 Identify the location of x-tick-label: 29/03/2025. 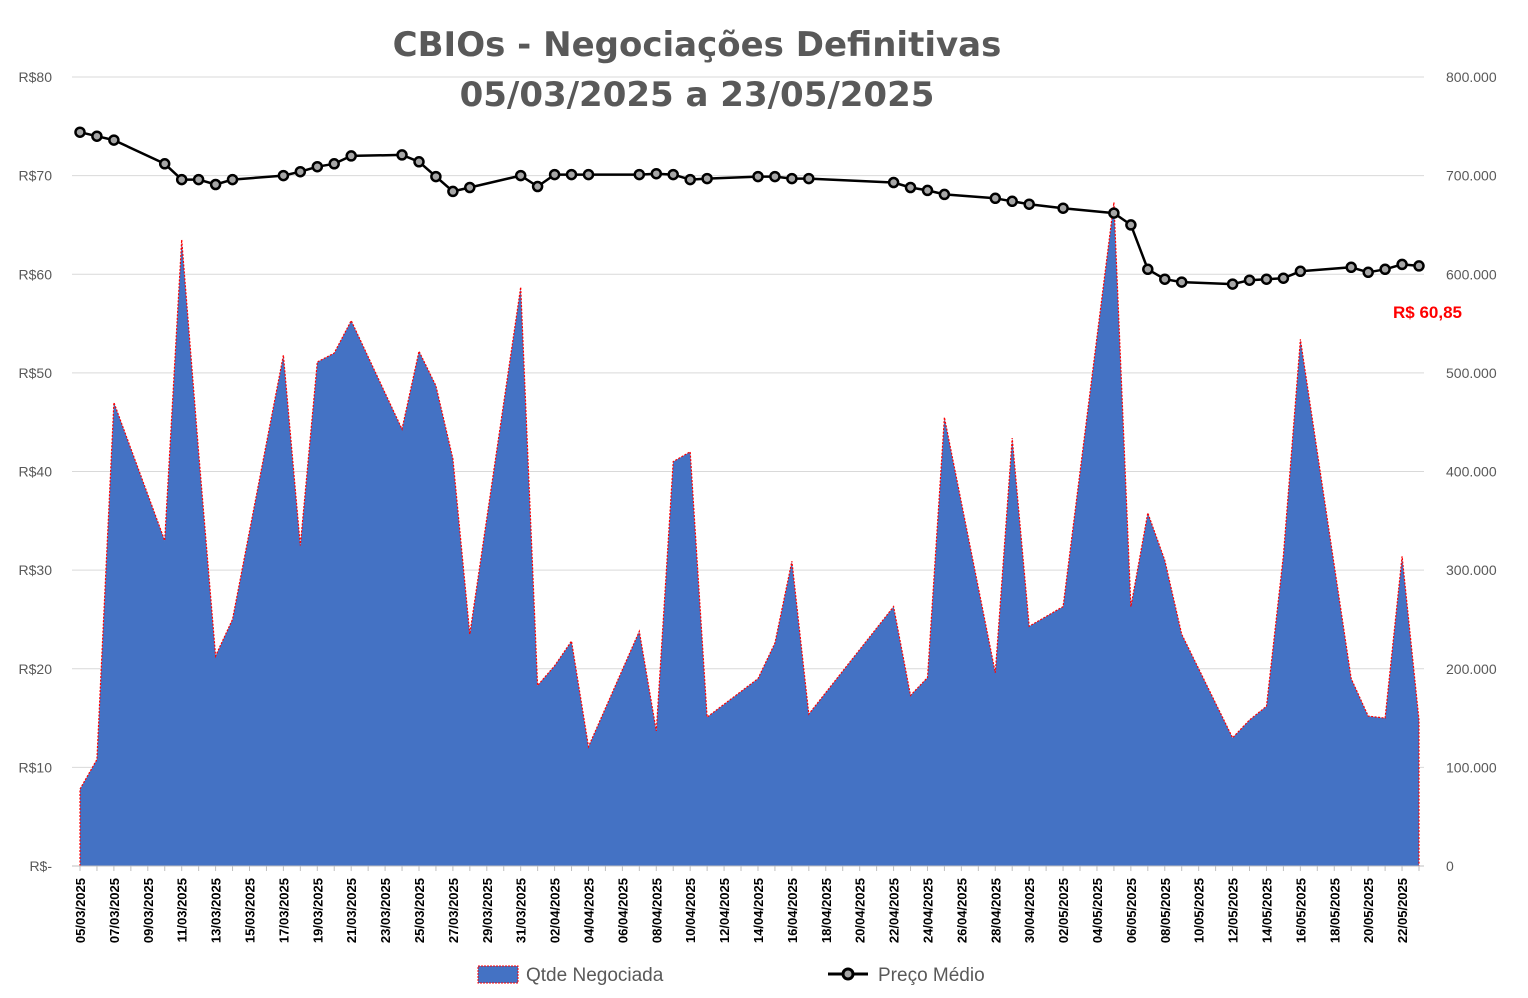
(487, 910).